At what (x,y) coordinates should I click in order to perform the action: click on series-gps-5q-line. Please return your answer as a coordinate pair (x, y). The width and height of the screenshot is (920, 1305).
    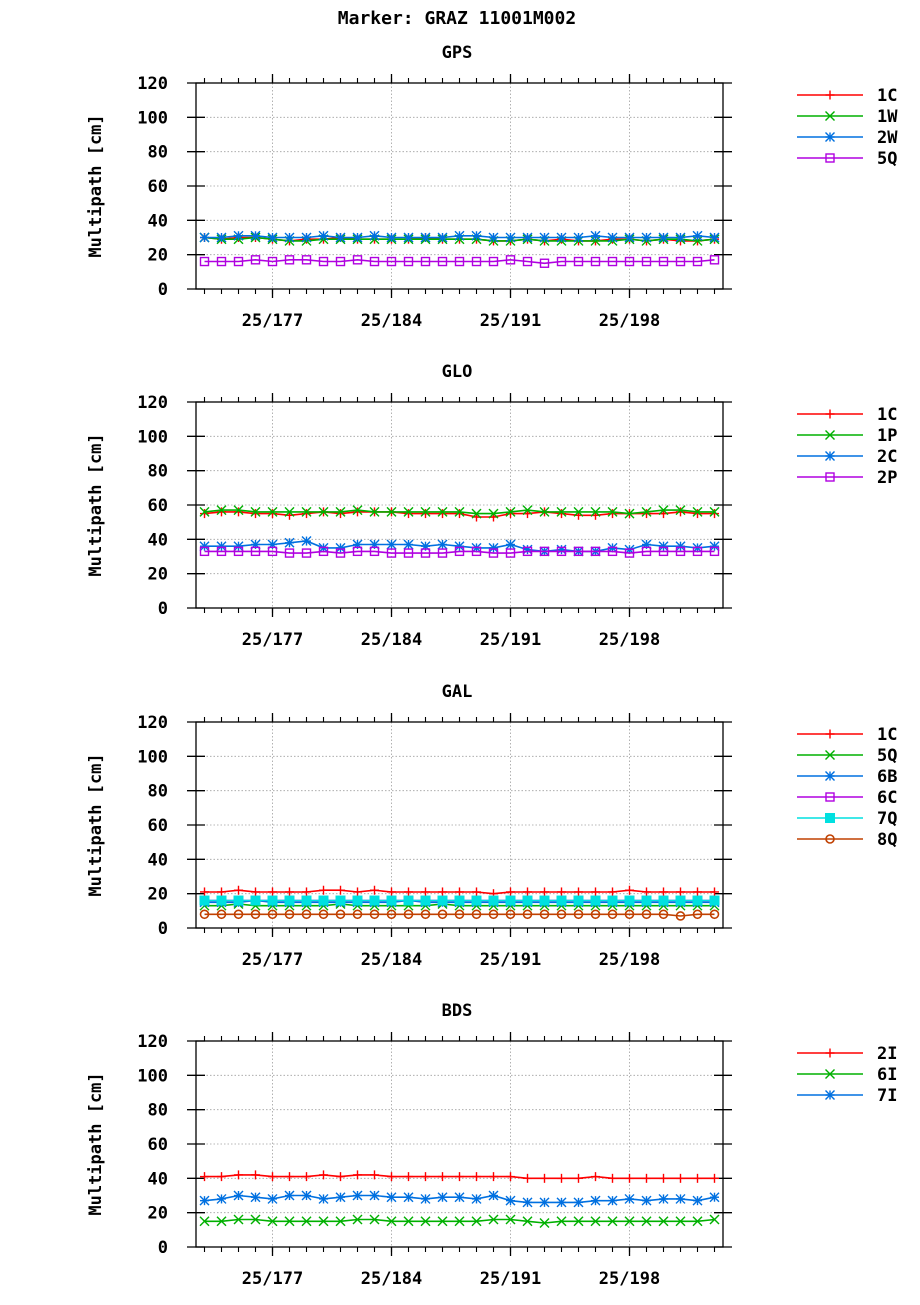
    Looking at the image, I should click on (459, 261).